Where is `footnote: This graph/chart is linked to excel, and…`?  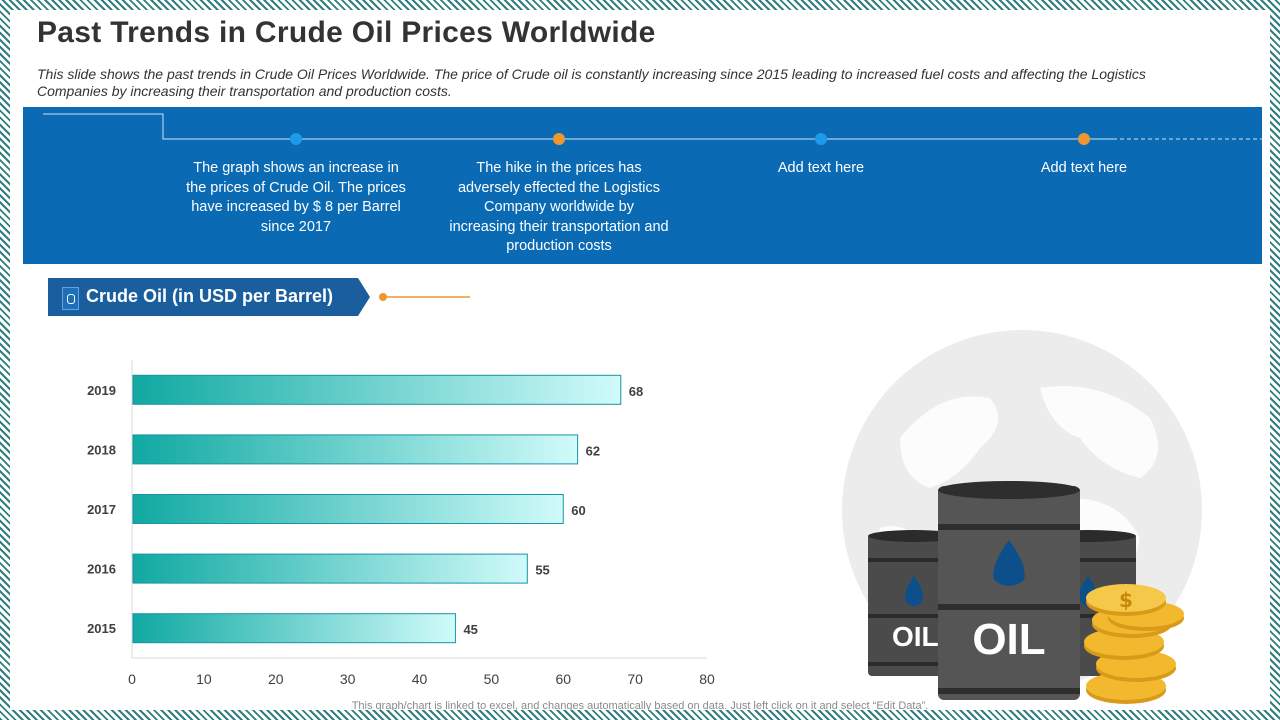
footnote: This graph/chart is linked to excel, and… is located at coordinates (640, 705).